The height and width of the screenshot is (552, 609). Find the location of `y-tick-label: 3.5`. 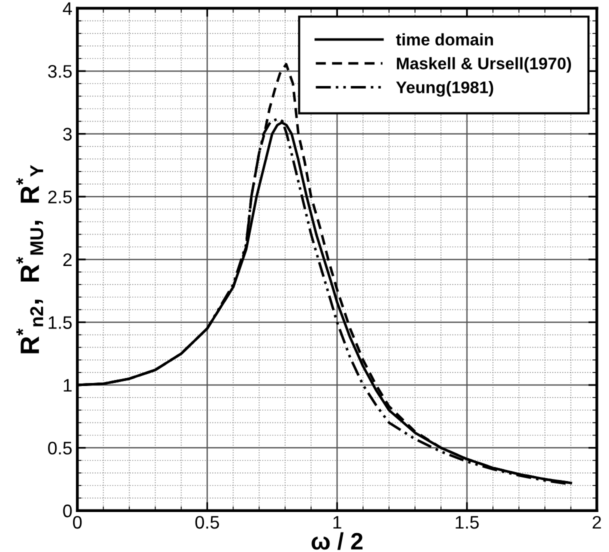

y-tick-label: 3.5 is located at coordinates (60, 71).